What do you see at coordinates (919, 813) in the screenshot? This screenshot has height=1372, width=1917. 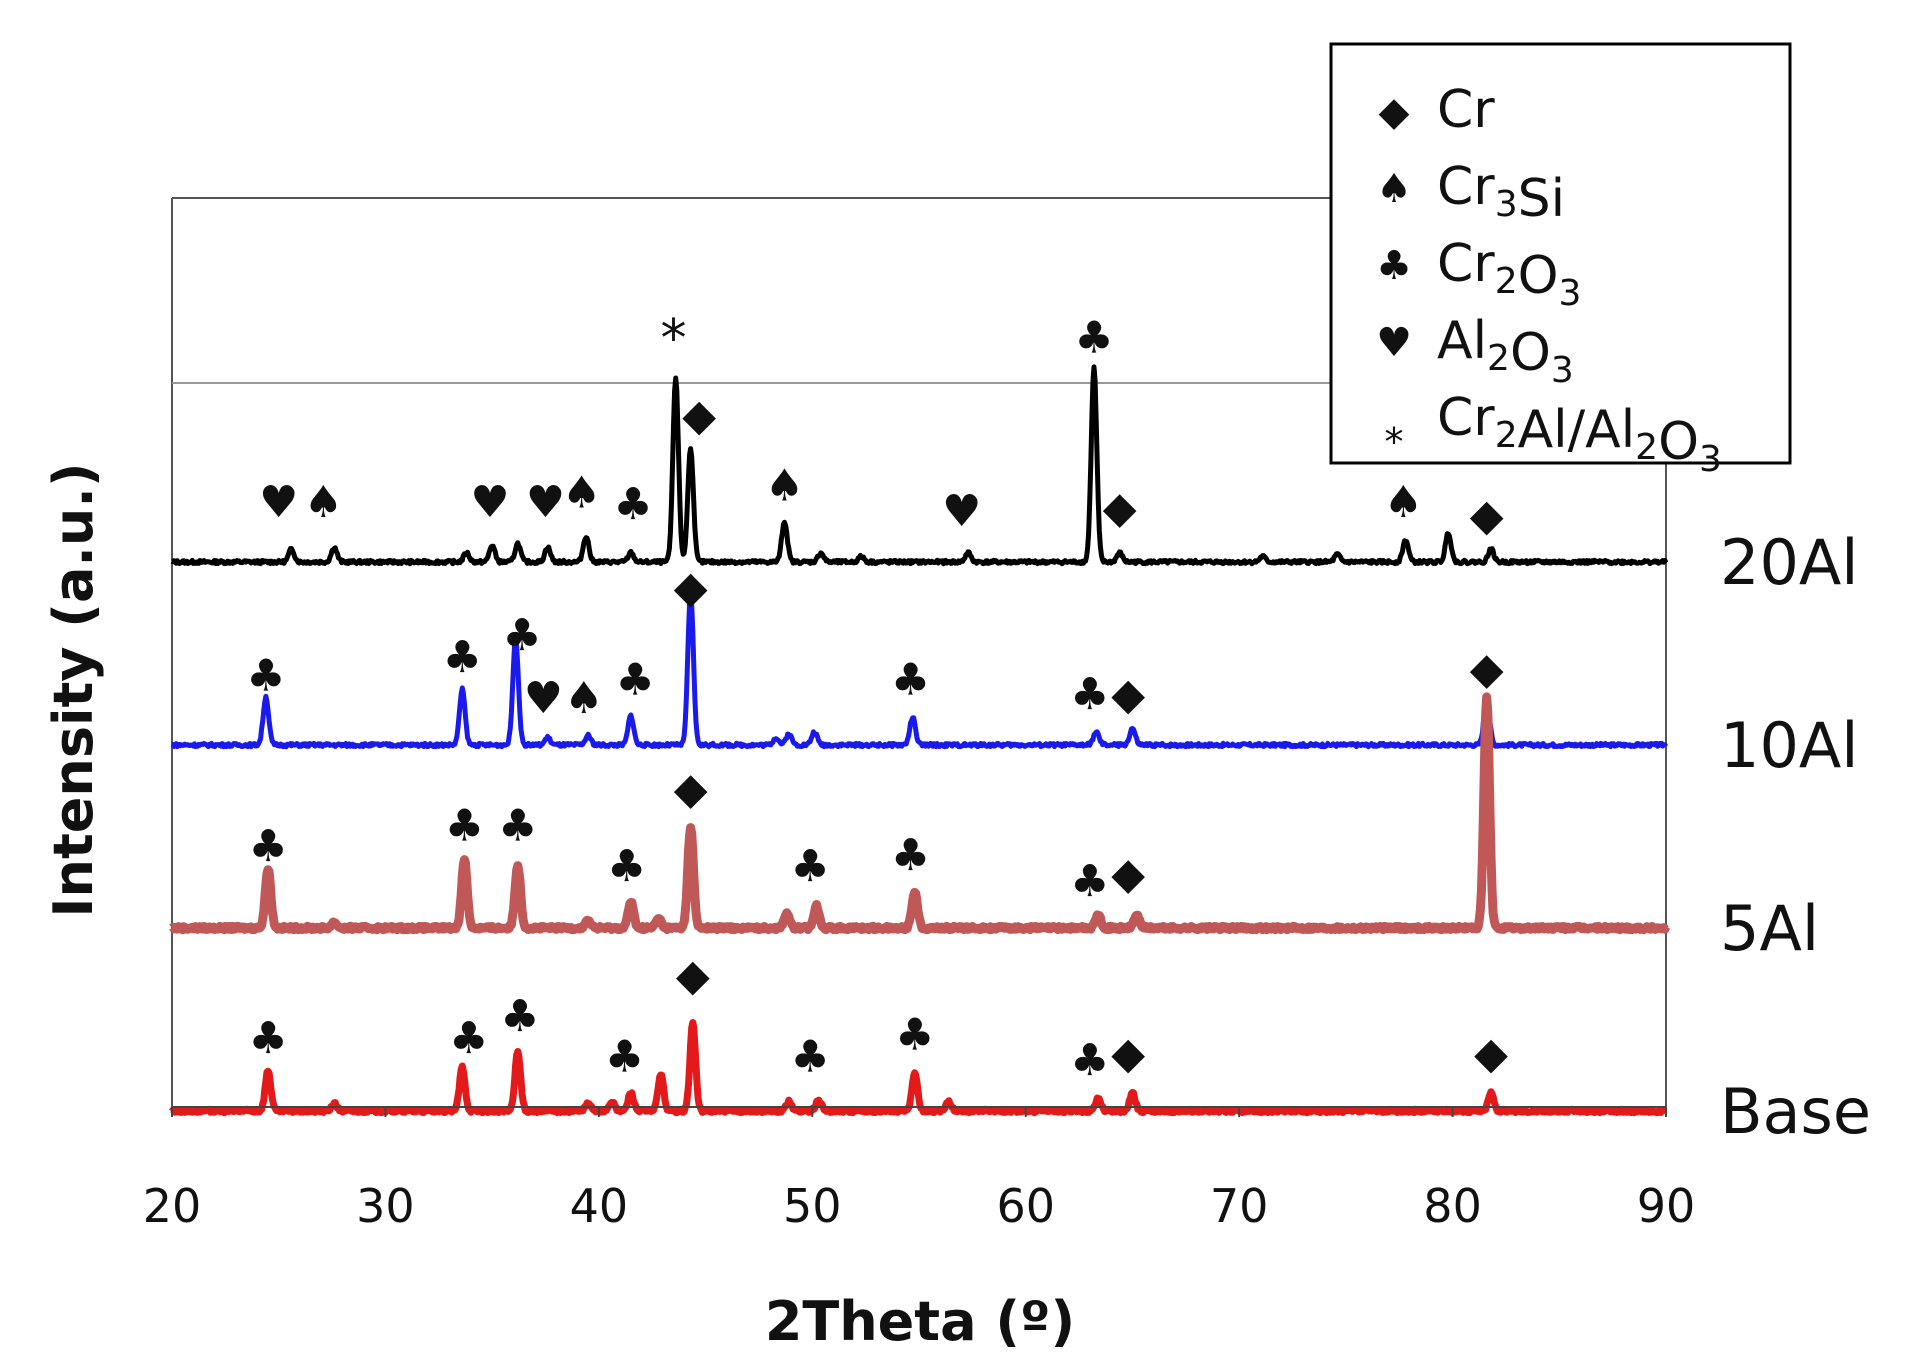 I see `series-line-5al` at bounding box center [919, 813].